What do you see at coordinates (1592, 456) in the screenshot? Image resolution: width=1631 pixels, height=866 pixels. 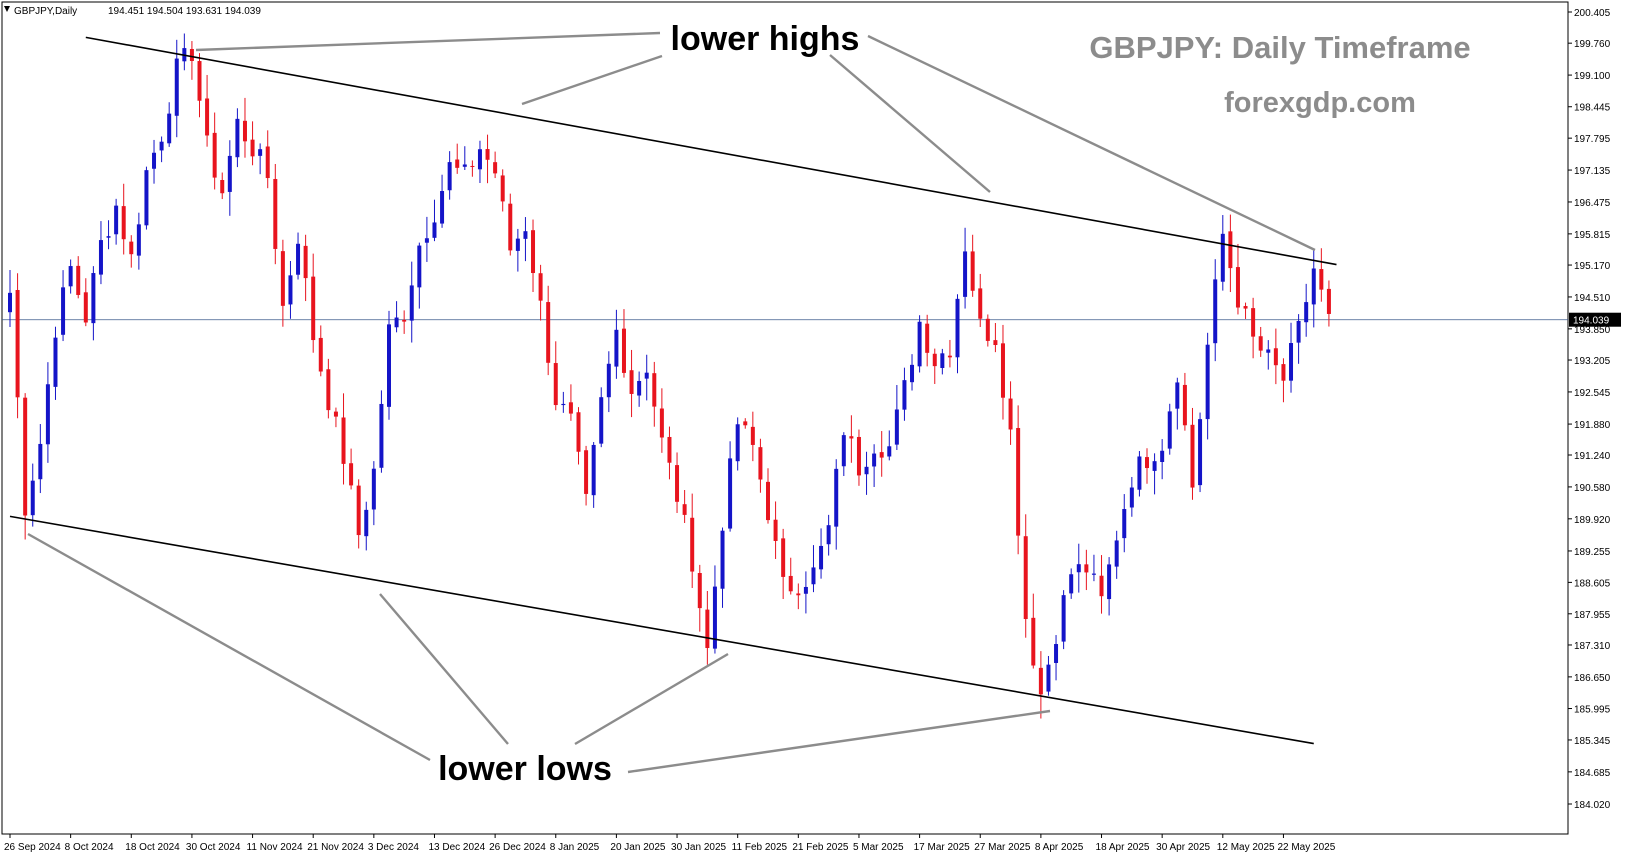 I see `price-tick-label: 191.240` at bounding box center [1592, 456].